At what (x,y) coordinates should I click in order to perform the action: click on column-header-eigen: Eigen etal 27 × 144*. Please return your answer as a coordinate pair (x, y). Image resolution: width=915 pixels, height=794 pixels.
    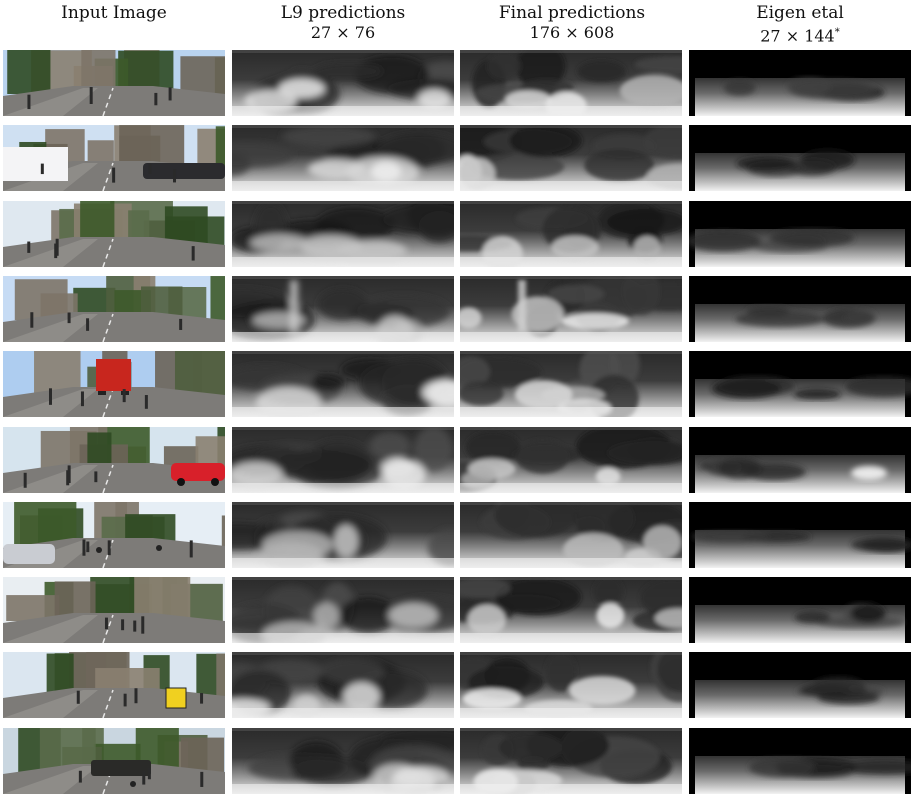
    Looking at the image, I should click on (800, 24).